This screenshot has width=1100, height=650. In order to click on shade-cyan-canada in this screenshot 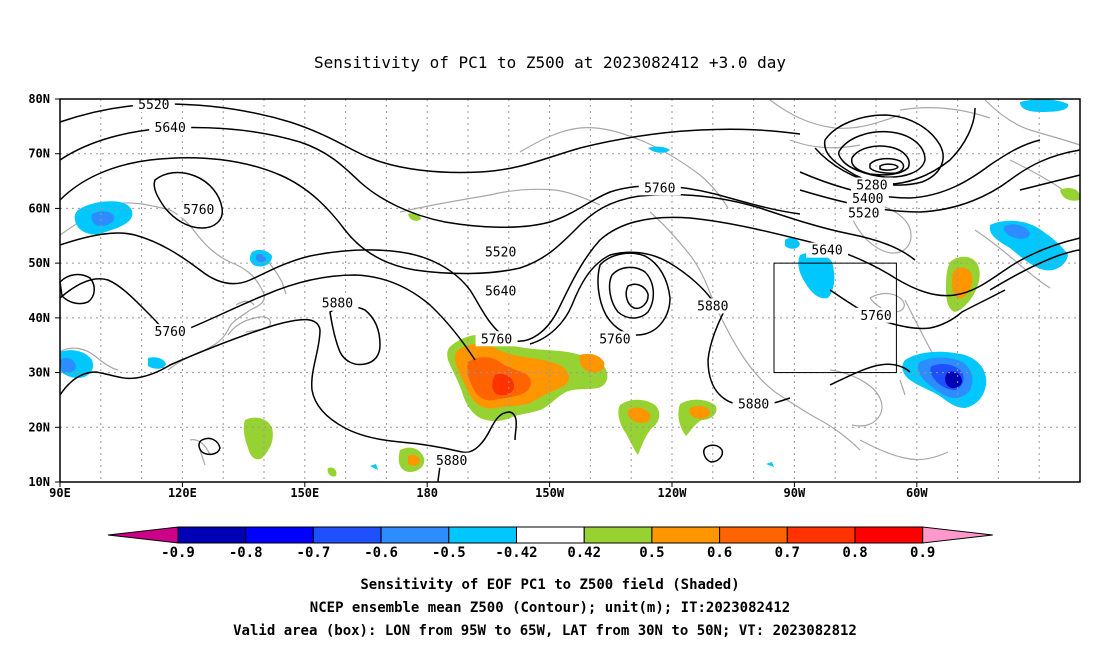, I will do `click(792, 243)`.